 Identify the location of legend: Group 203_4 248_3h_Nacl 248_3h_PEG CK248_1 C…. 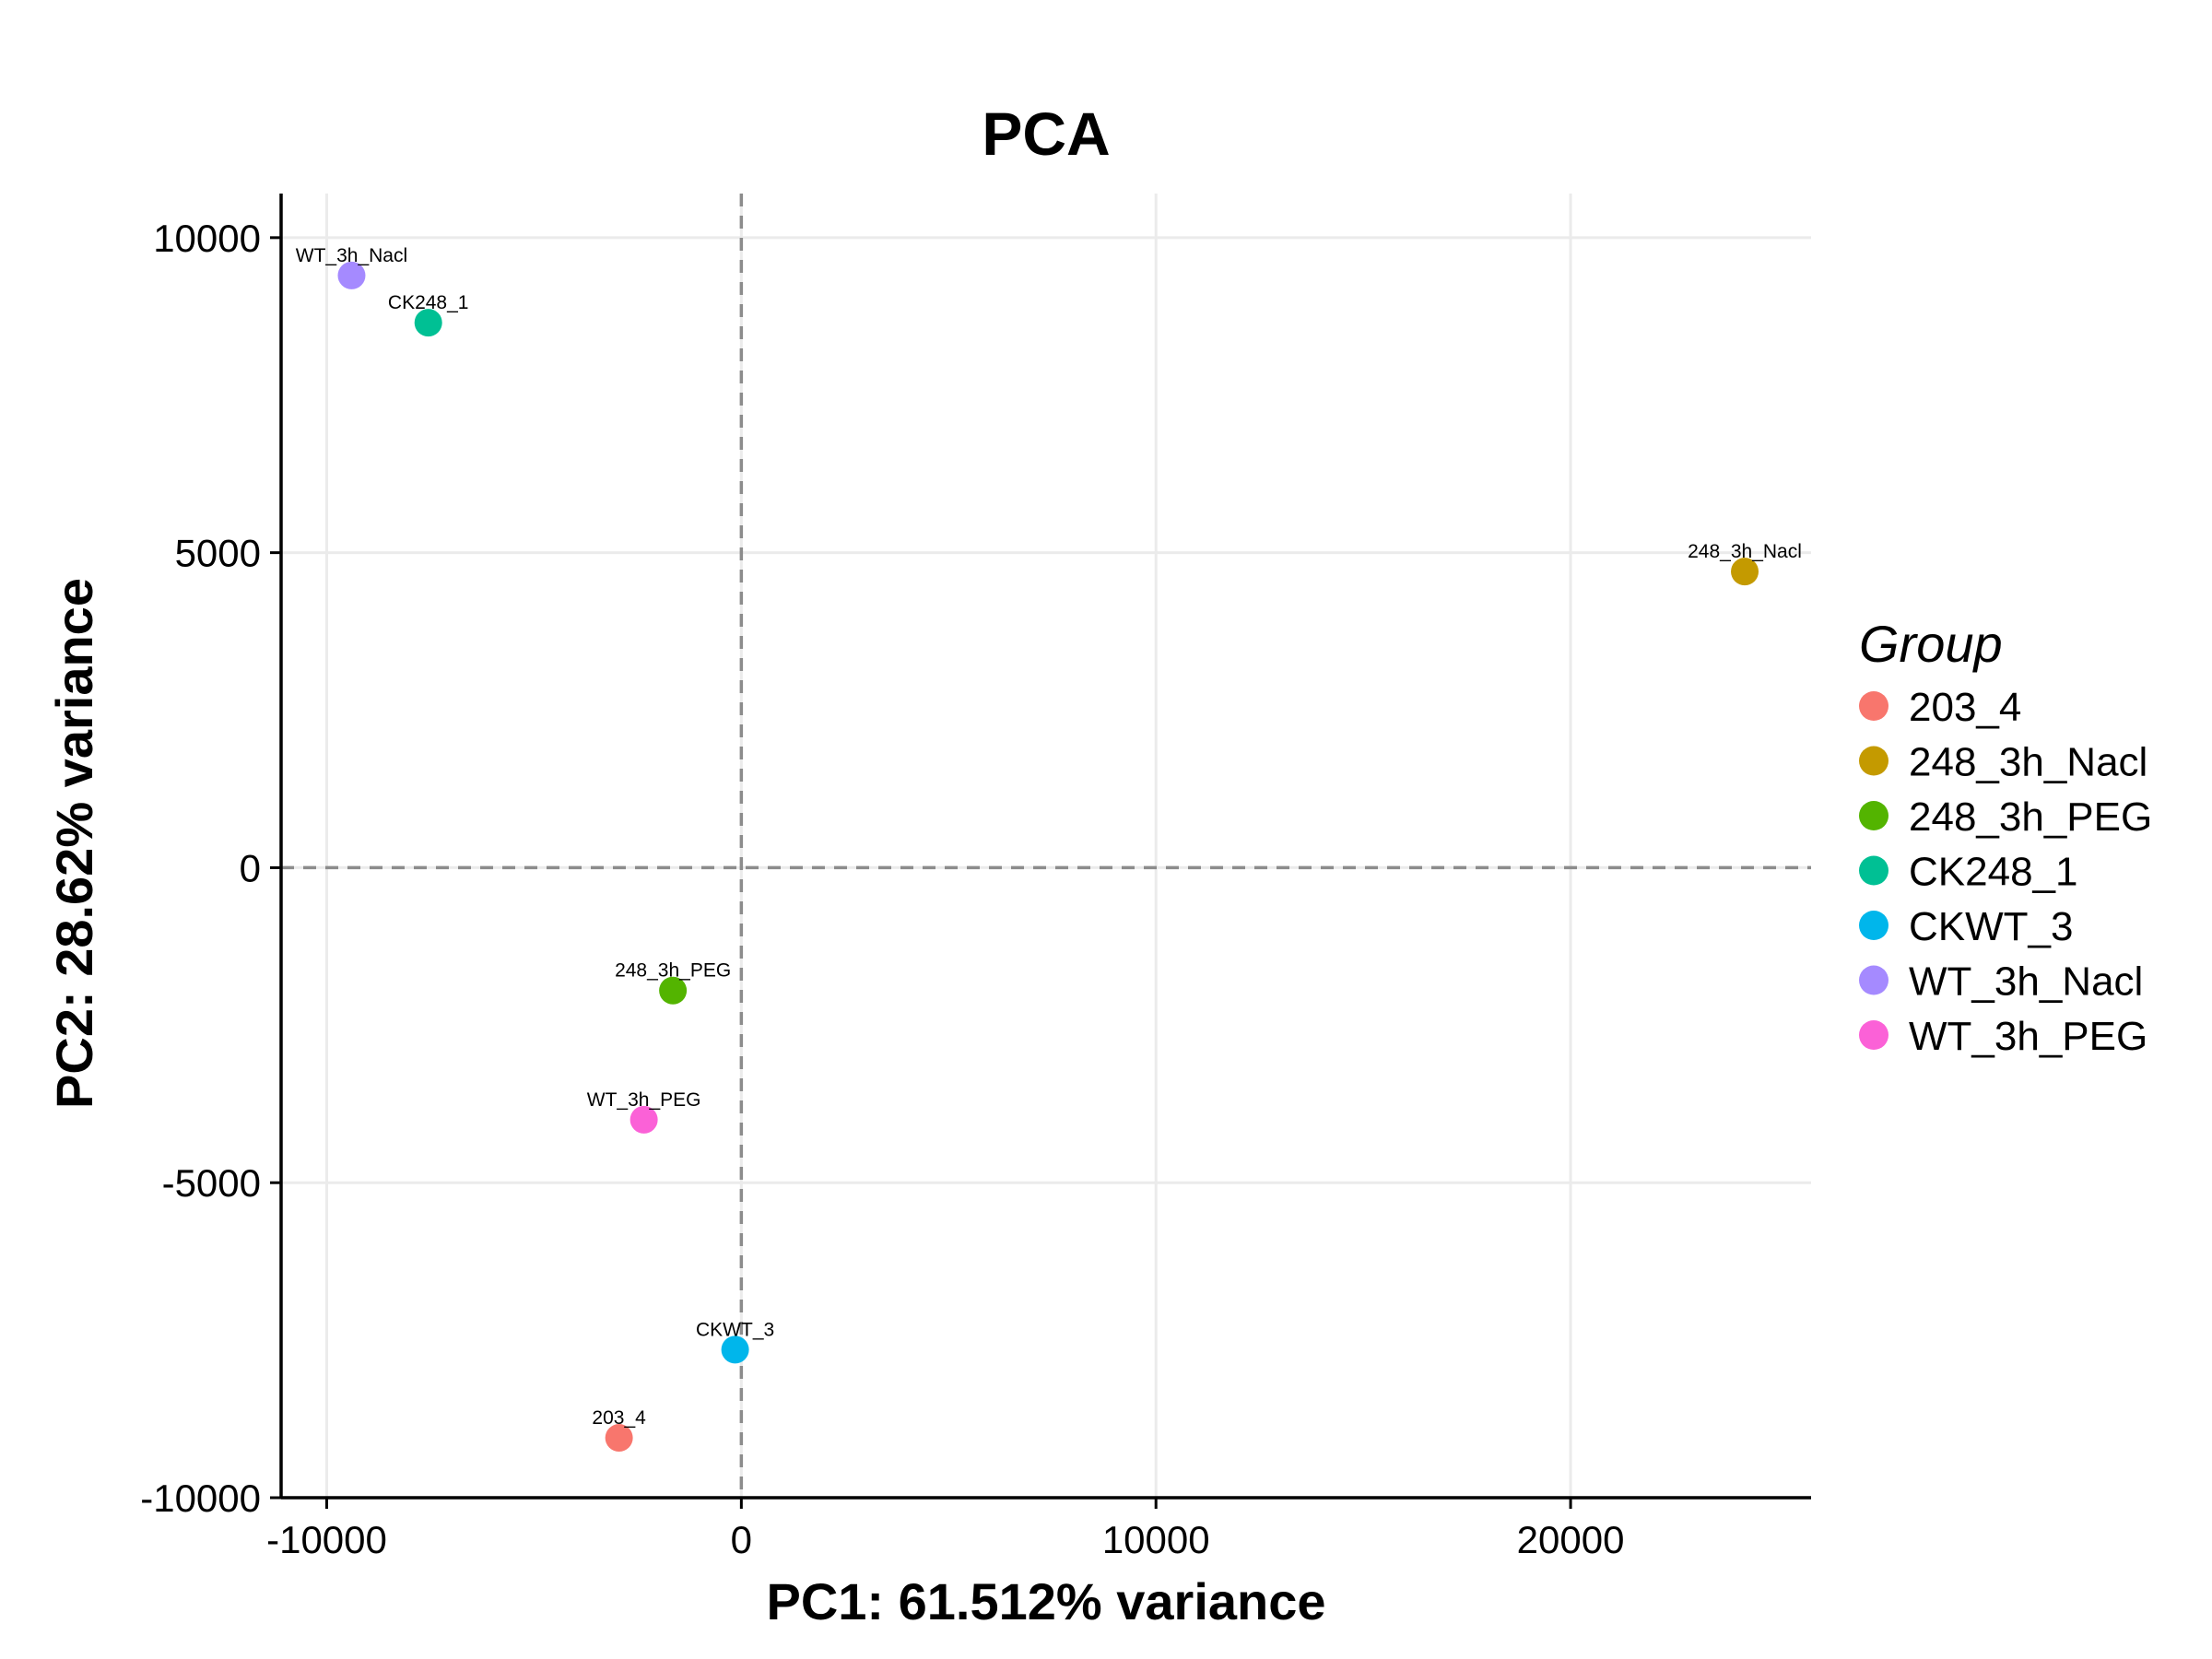
(2005, 837).